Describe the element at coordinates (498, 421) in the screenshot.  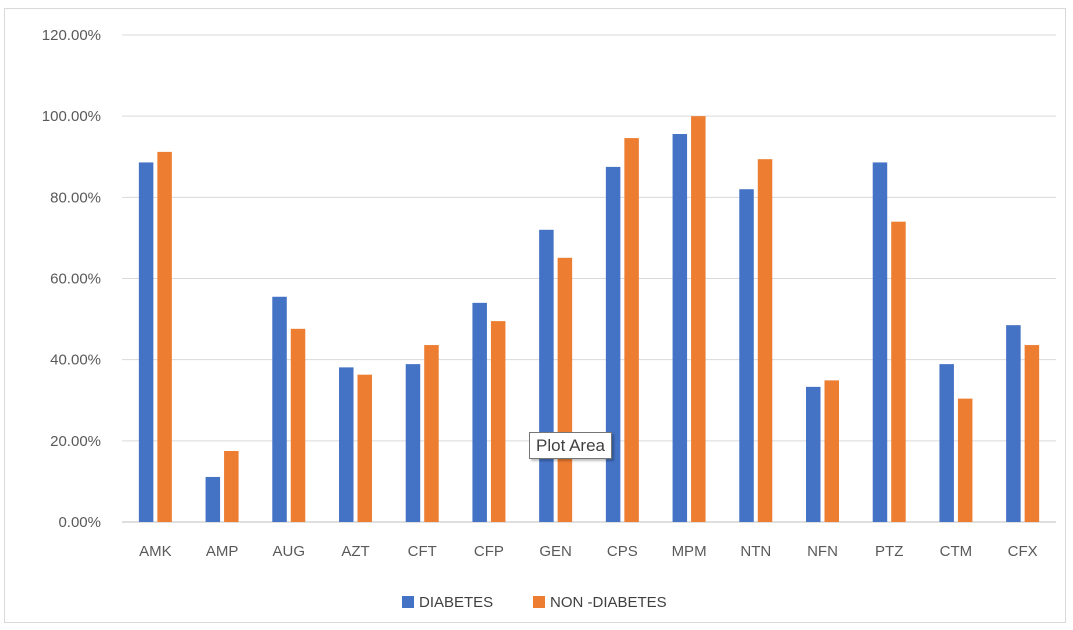
I see `bar-non-diabetes-cfp` at that location.